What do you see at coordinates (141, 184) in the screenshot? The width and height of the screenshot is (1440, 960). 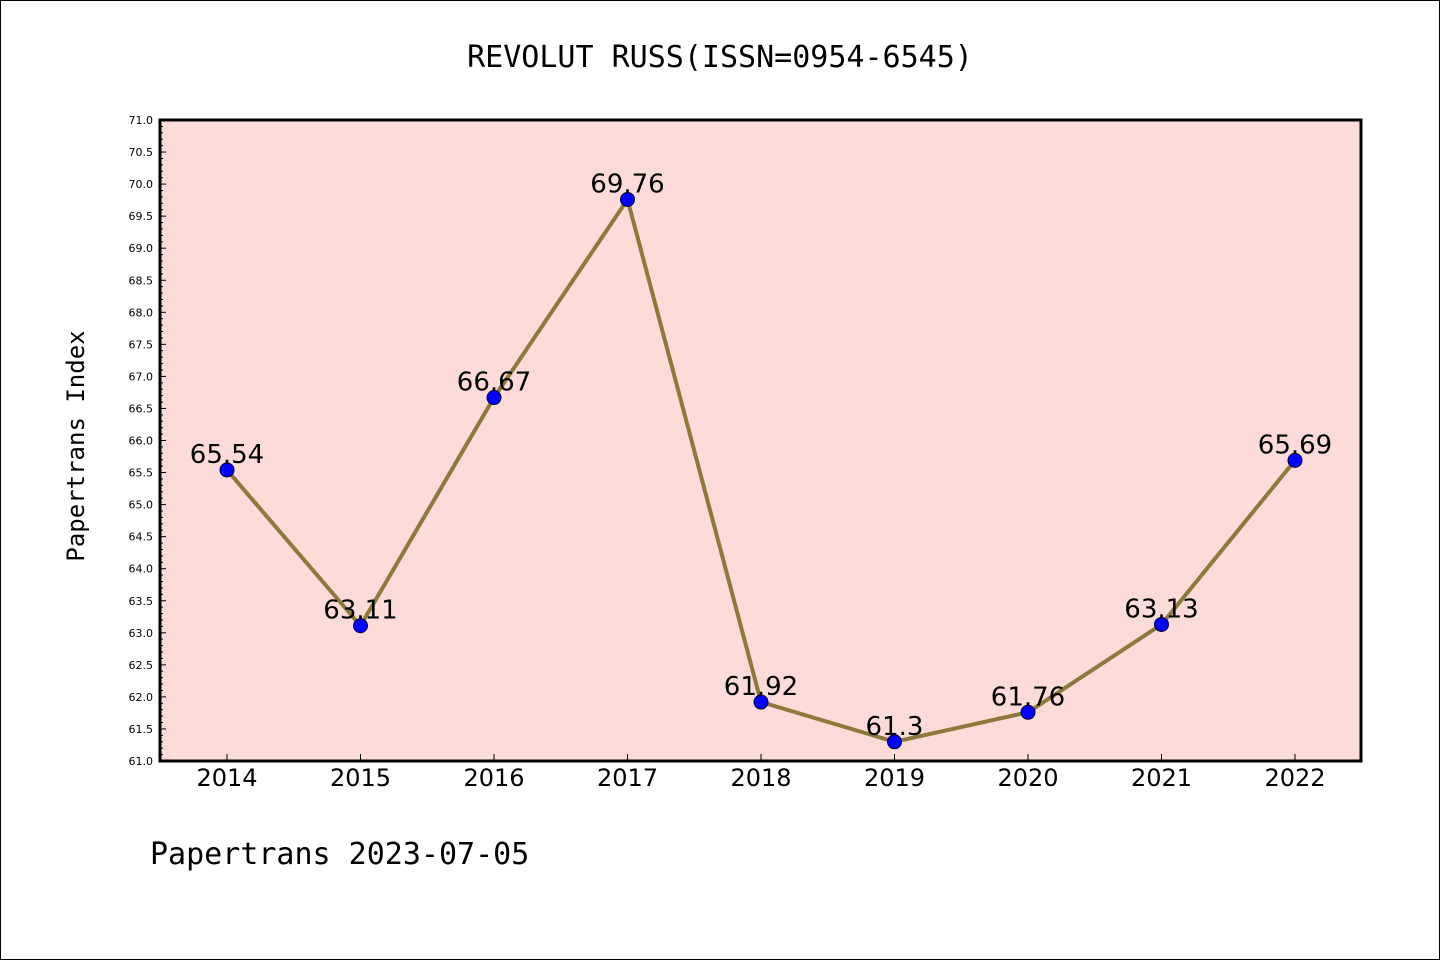 I see `y-tick-label: 70.0` at bounding box center [141, 184].